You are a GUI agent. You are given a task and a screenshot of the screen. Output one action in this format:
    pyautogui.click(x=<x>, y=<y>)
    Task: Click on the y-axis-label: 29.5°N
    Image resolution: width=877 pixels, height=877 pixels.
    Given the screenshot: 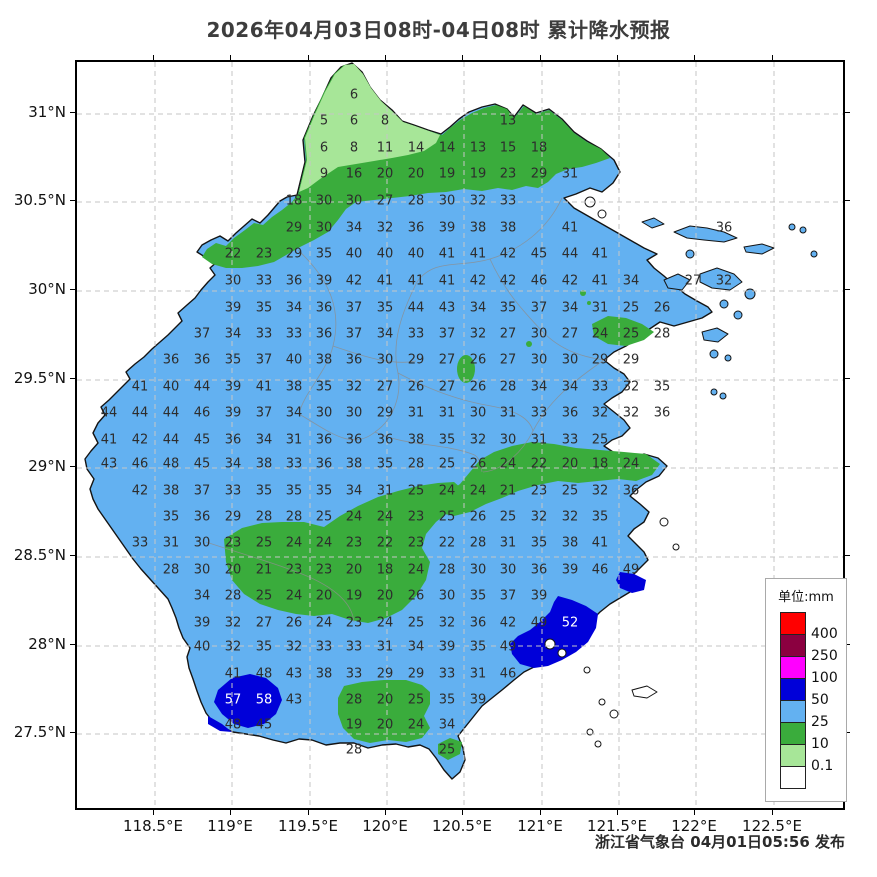 What is the action you would take?
    pyautogui.click(x=39, y=378)
    